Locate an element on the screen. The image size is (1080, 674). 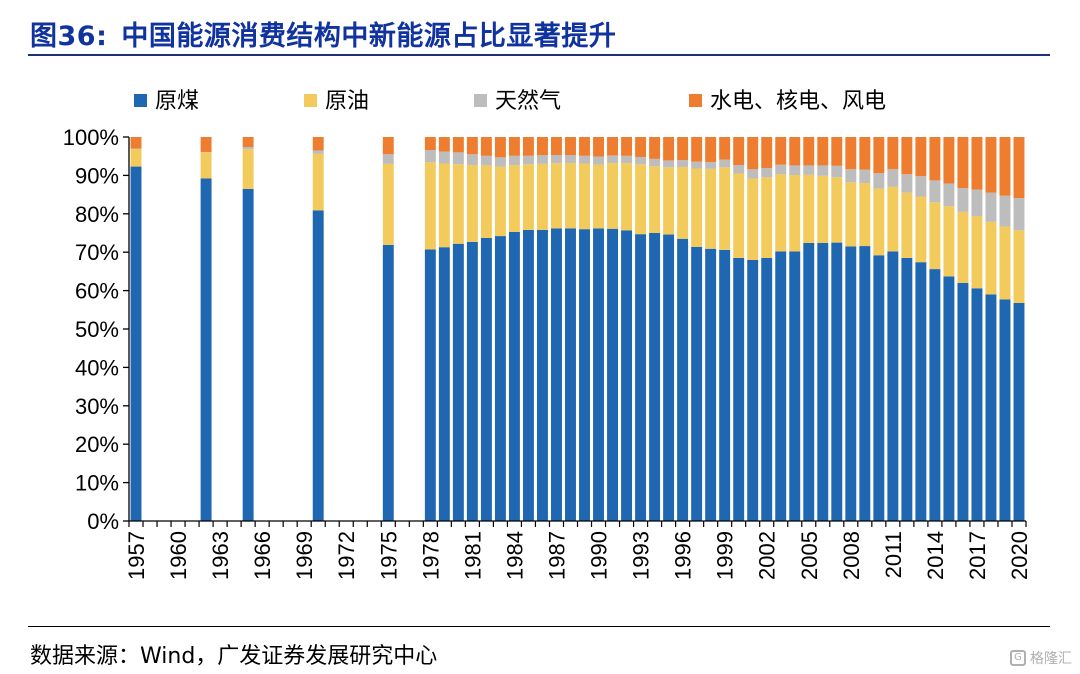
watermark: G 格隆汇 is located at coordinates (1041, 658).